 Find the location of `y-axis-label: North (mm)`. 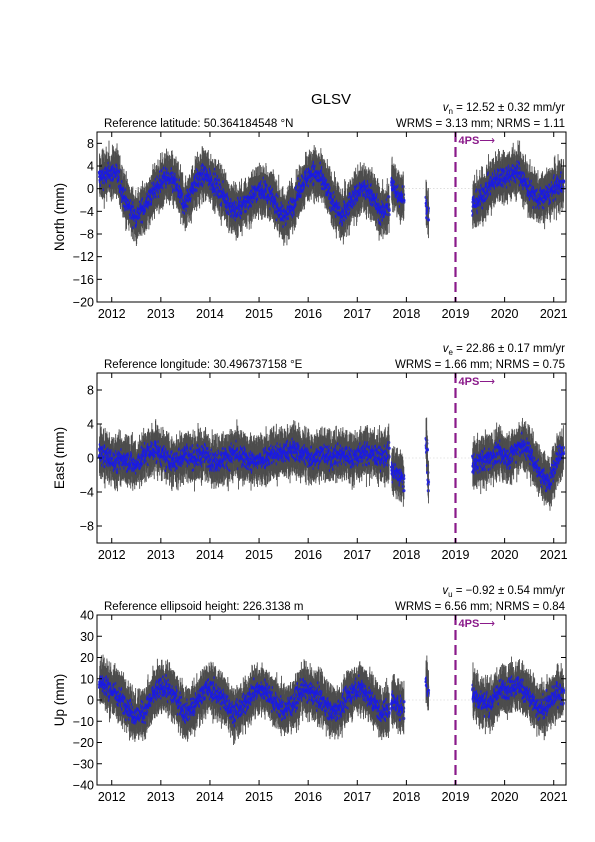

y-axis-label: North (mm) is located at coordinates (59, 217).